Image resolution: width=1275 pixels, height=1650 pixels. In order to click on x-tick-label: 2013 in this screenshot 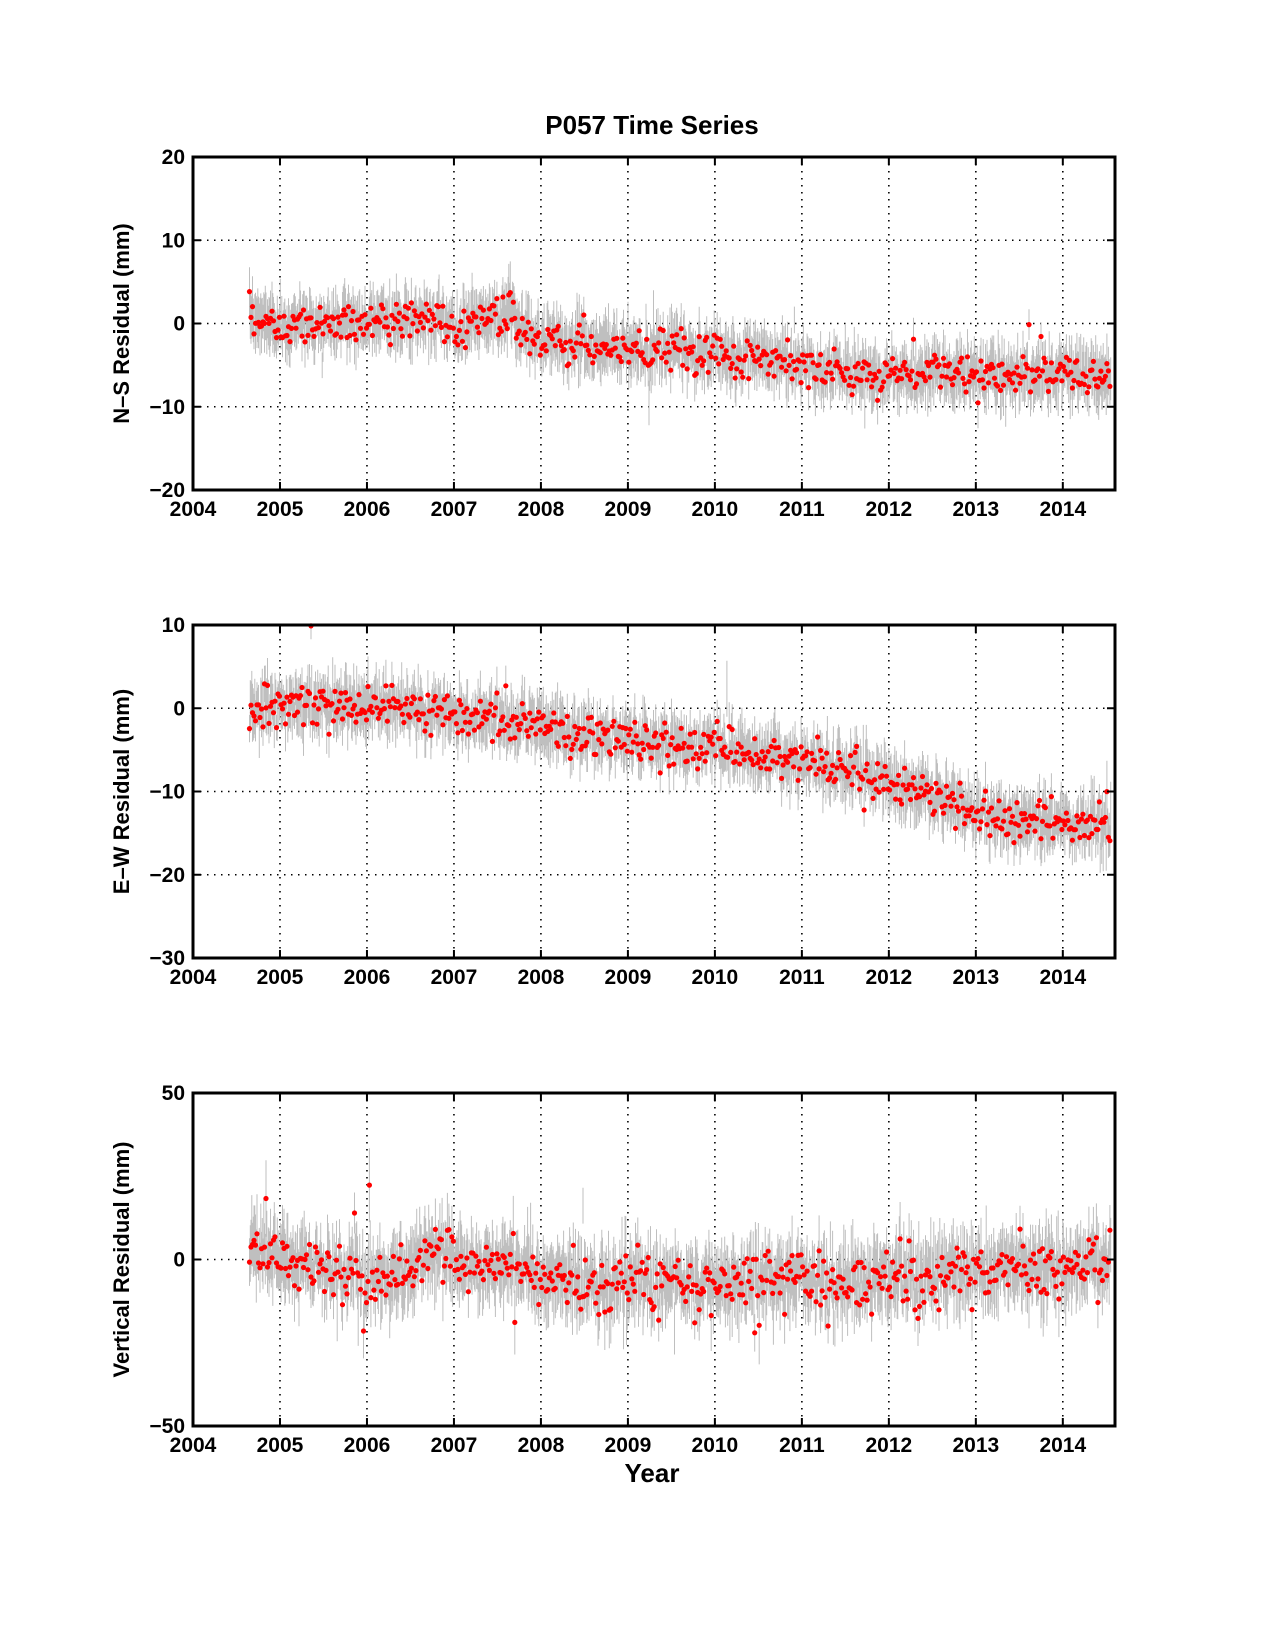, I will do `click(975, 977)`.